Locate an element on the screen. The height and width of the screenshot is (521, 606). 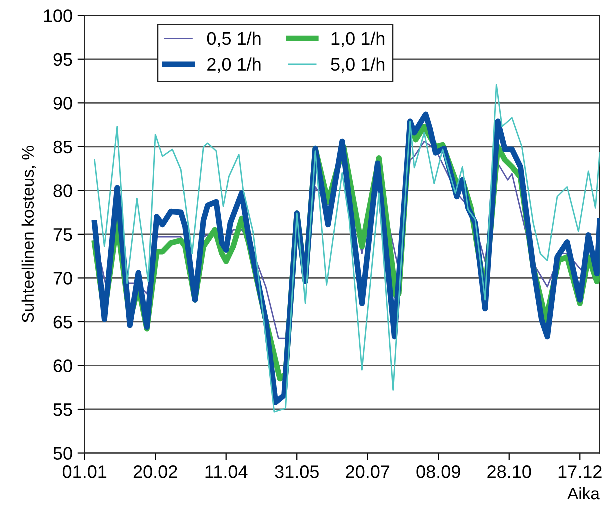
x-tick-label: 20.07 is located at coordinates (368, 472).